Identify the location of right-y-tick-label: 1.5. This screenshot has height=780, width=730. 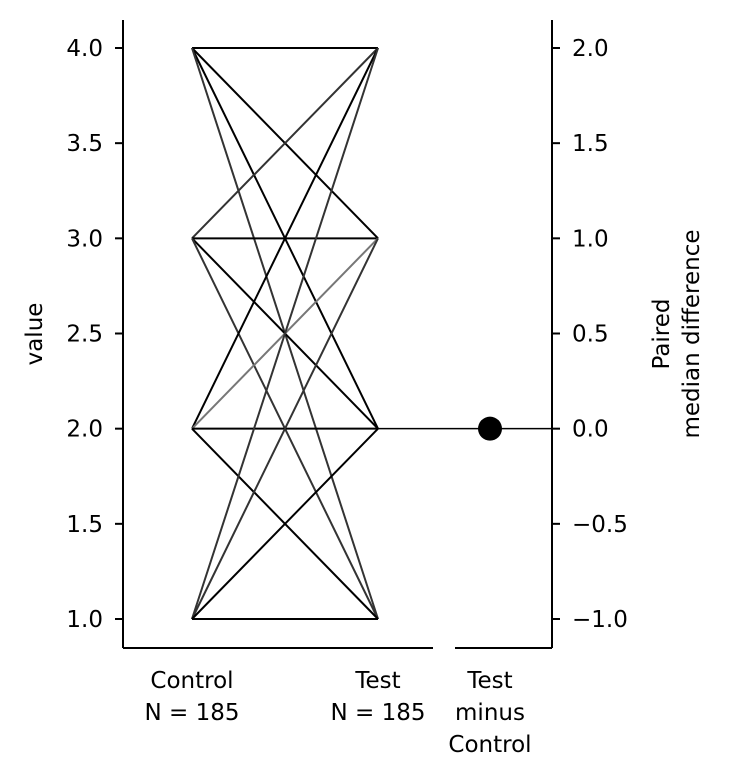
(590, 144).